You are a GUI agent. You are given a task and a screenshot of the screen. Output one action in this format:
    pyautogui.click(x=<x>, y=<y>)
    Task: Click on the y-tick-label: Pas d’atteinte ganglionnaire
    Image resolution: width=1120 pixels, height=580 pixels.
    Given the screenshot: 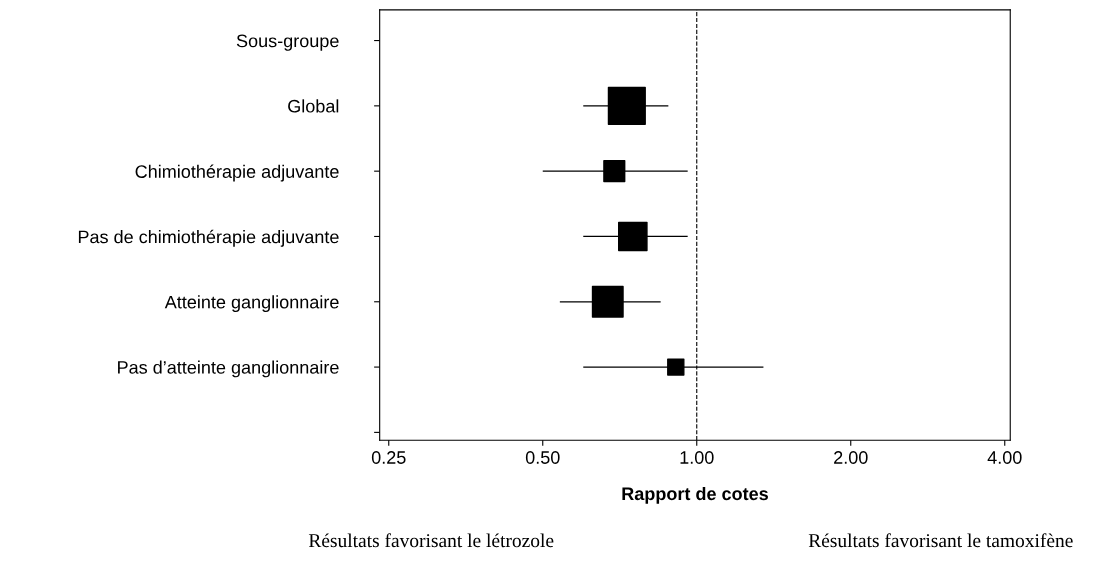 What is the action you would take?
    pyautogui.click(x=228, y=369)
    